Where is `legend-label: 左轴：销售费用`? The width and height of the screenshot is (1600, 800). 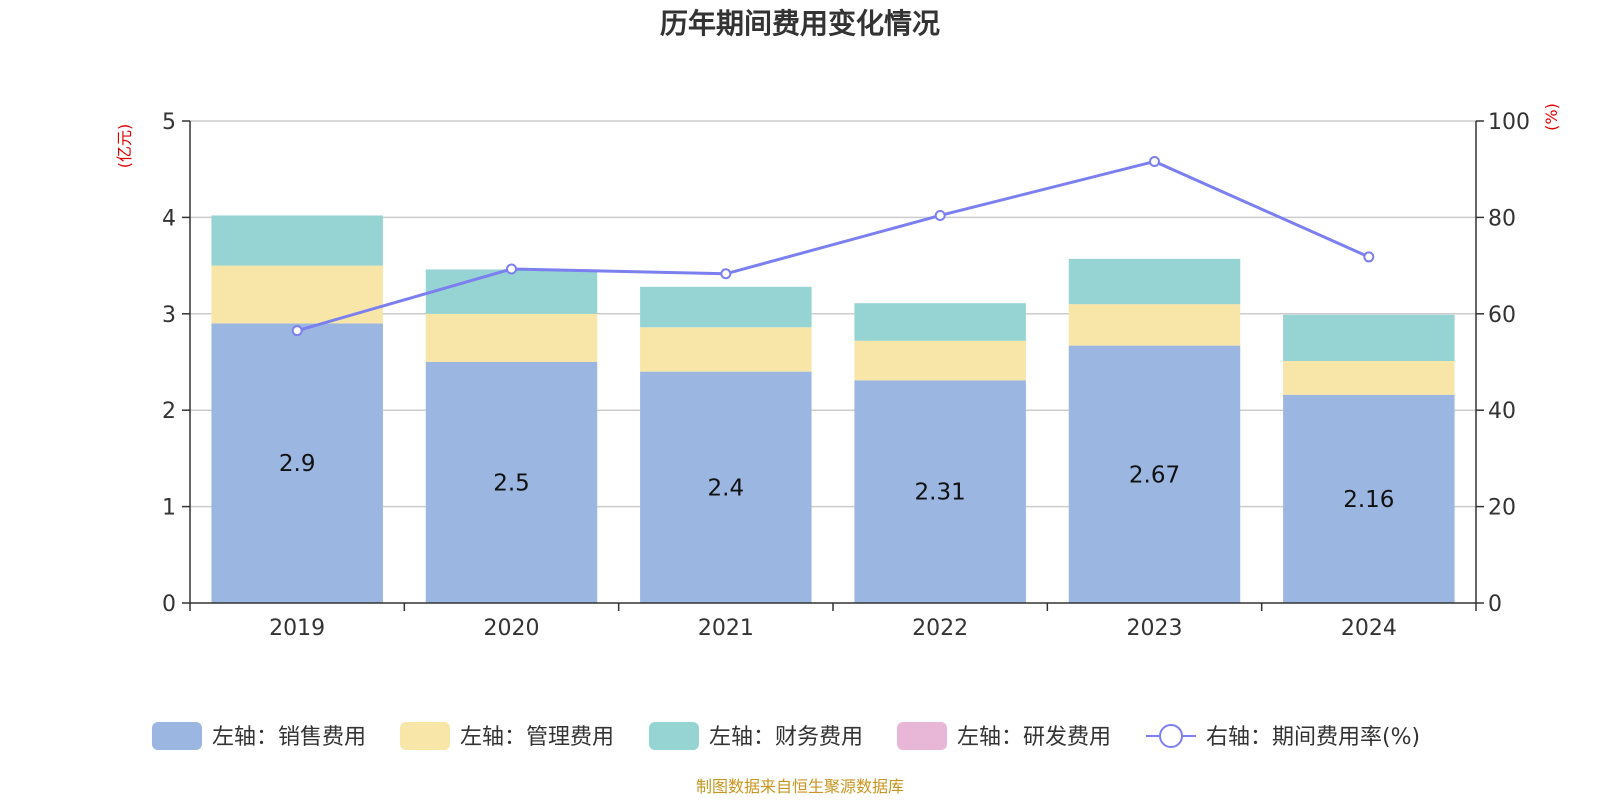
legend-label: 左轴：销售费用 is located at coordinates (289, 737).